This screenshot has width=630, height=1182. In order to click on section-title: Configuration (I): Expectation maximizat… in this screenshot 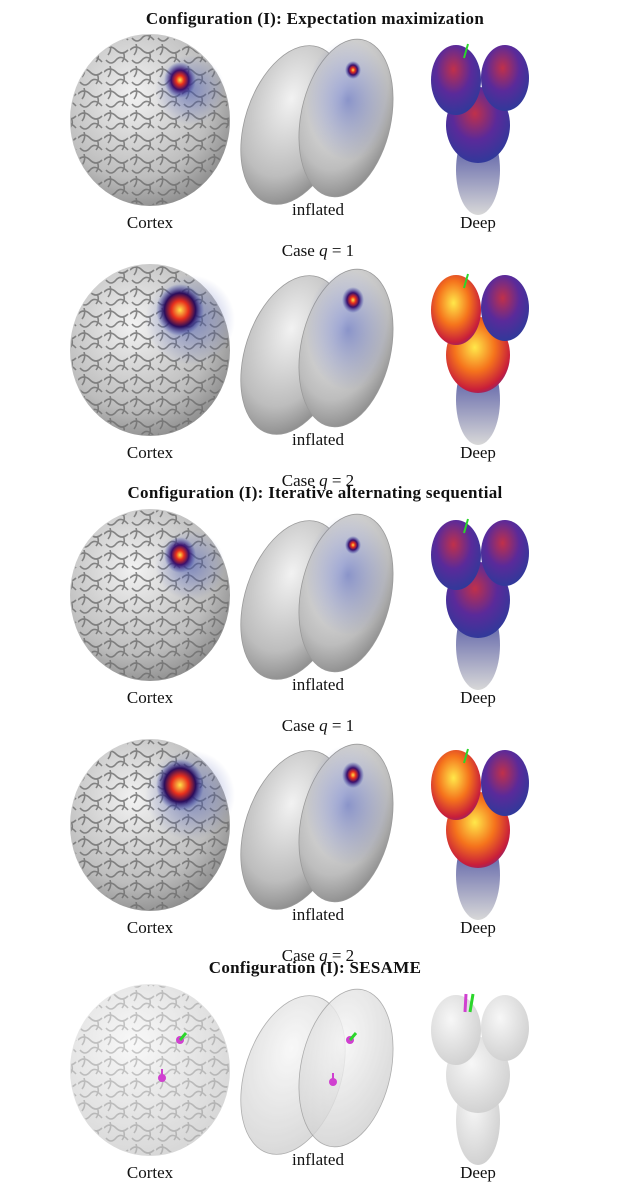, I will do `click(315, 18)`.